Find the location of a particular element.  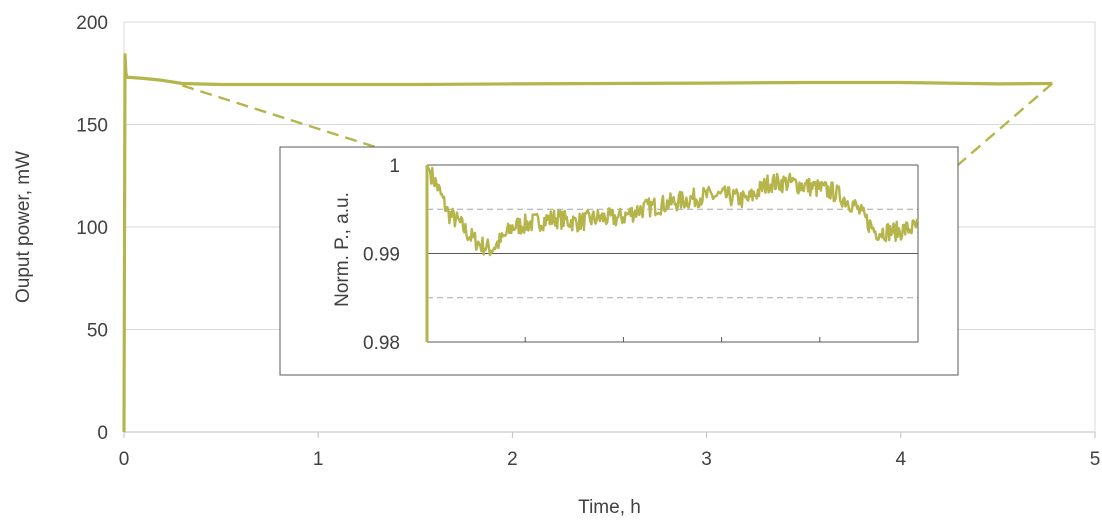

y-tick-label: 100 is located at coordinates (92, 228).